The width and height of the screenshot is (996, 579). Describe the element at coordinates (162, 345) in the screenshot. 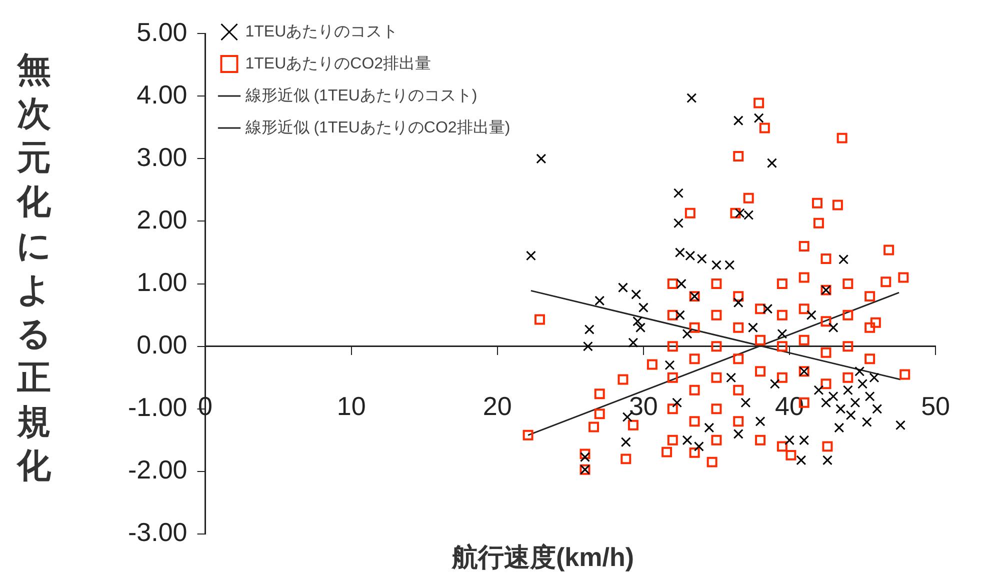

I see `y-tick-label: 0.00` at that location.